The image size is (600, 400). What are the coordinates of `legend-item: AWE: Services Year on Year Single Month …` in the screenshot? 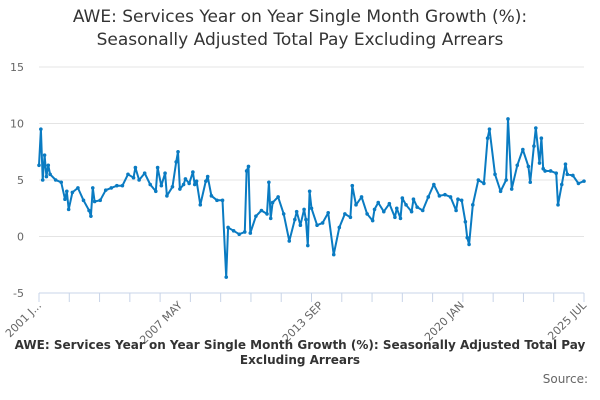 It's located at (300, 352).